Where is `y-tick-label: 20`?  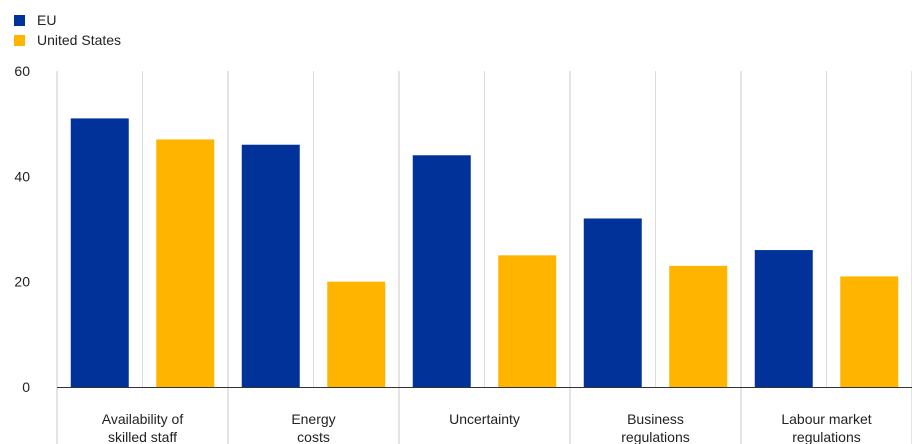
y-tick-label: 20 is located at coordinates (22, 282).